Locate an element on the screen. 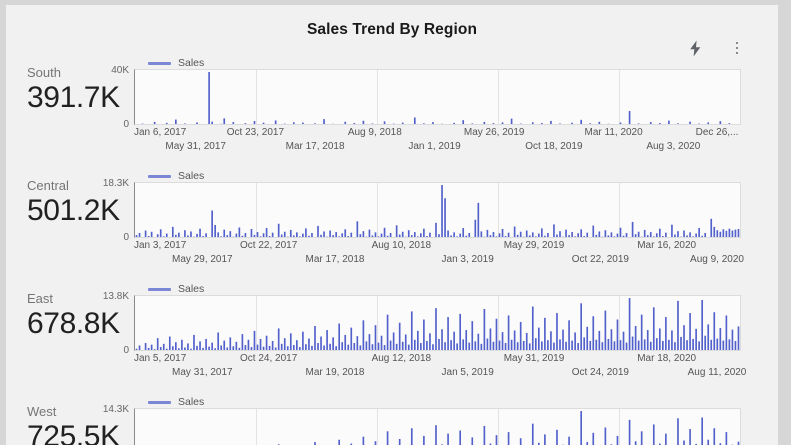 The height and width of the screenshot is (445, 791). region-name: Central is located at coordinates (48, 185).